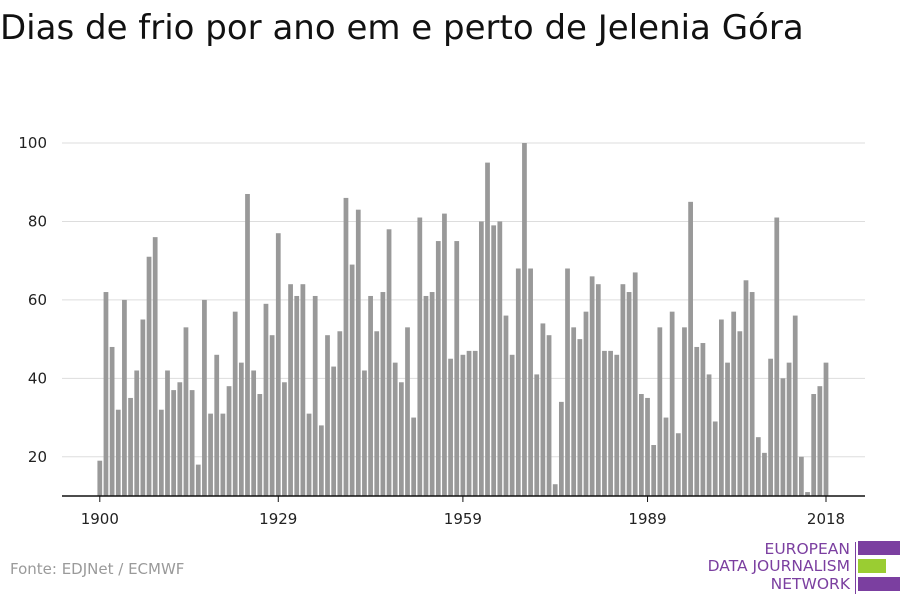 Image resolution: width=900 pixels, height=600 pixels. Describe the element at coordinates (309, 454) in the screenshot. I see `bar-1934` at that location.